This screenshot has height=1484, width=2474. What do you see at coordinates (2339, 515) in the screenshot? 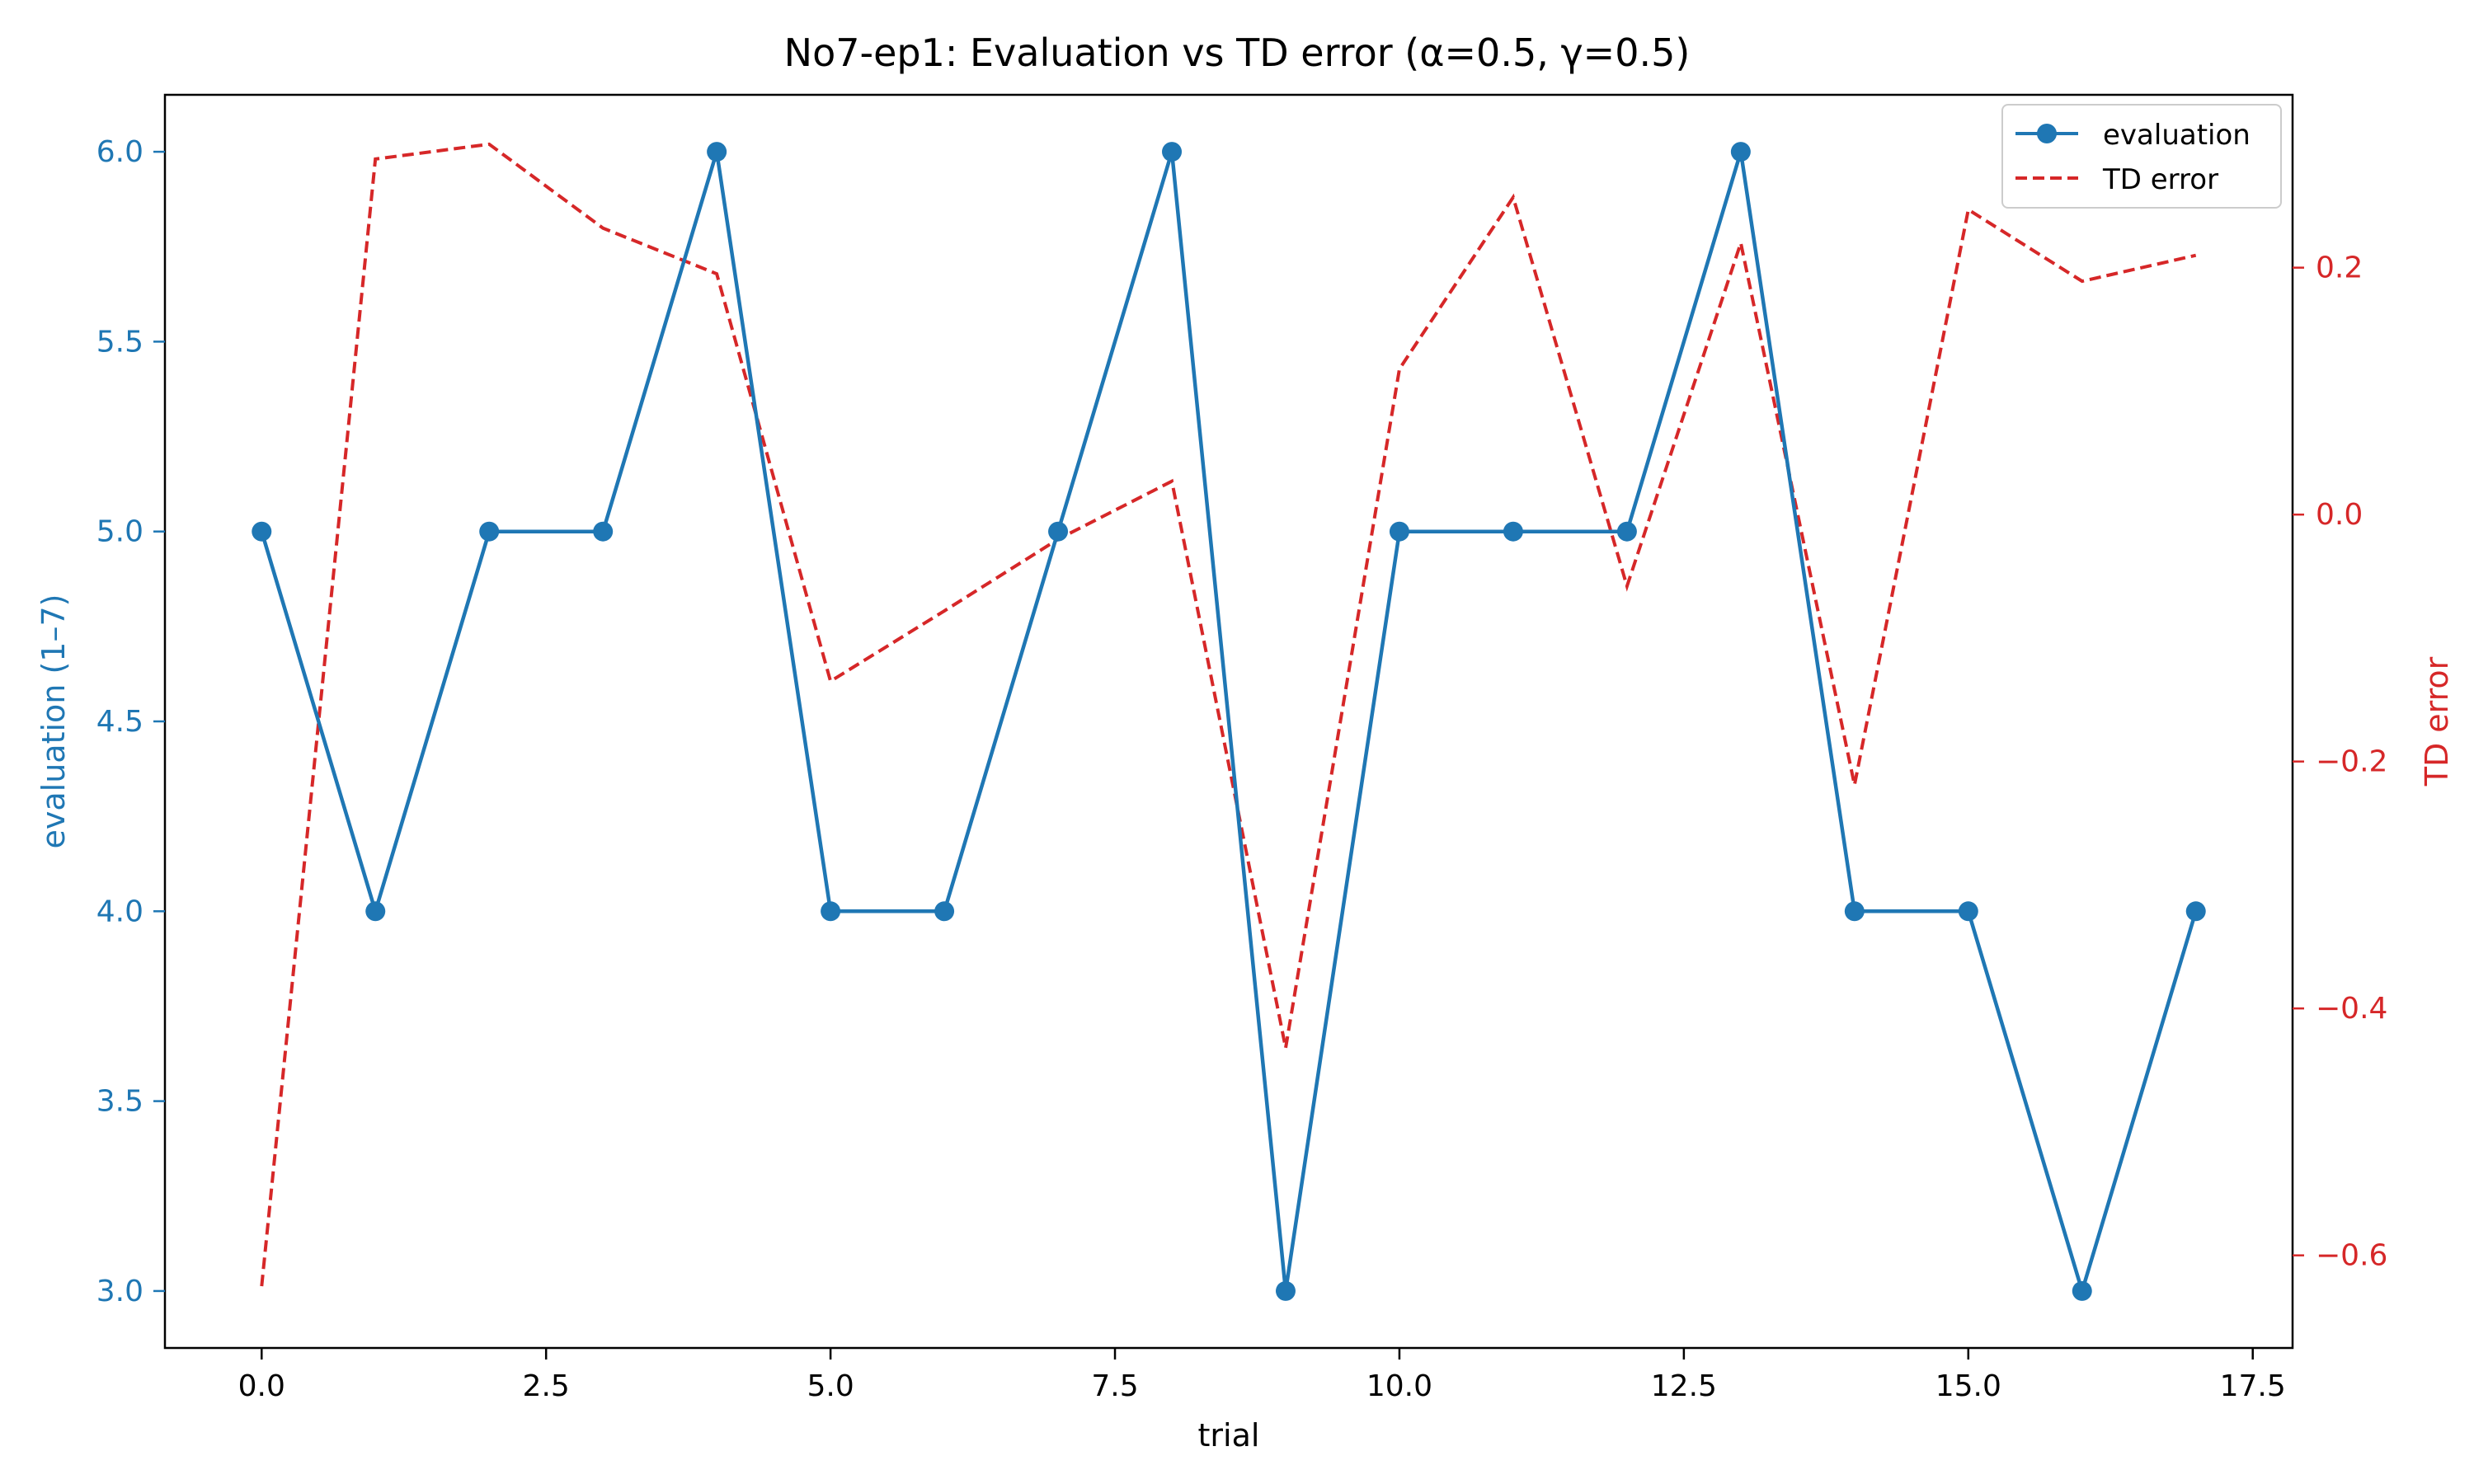
I see `y-right-tick-label: 0.0` at bounding box center [2339, 515].